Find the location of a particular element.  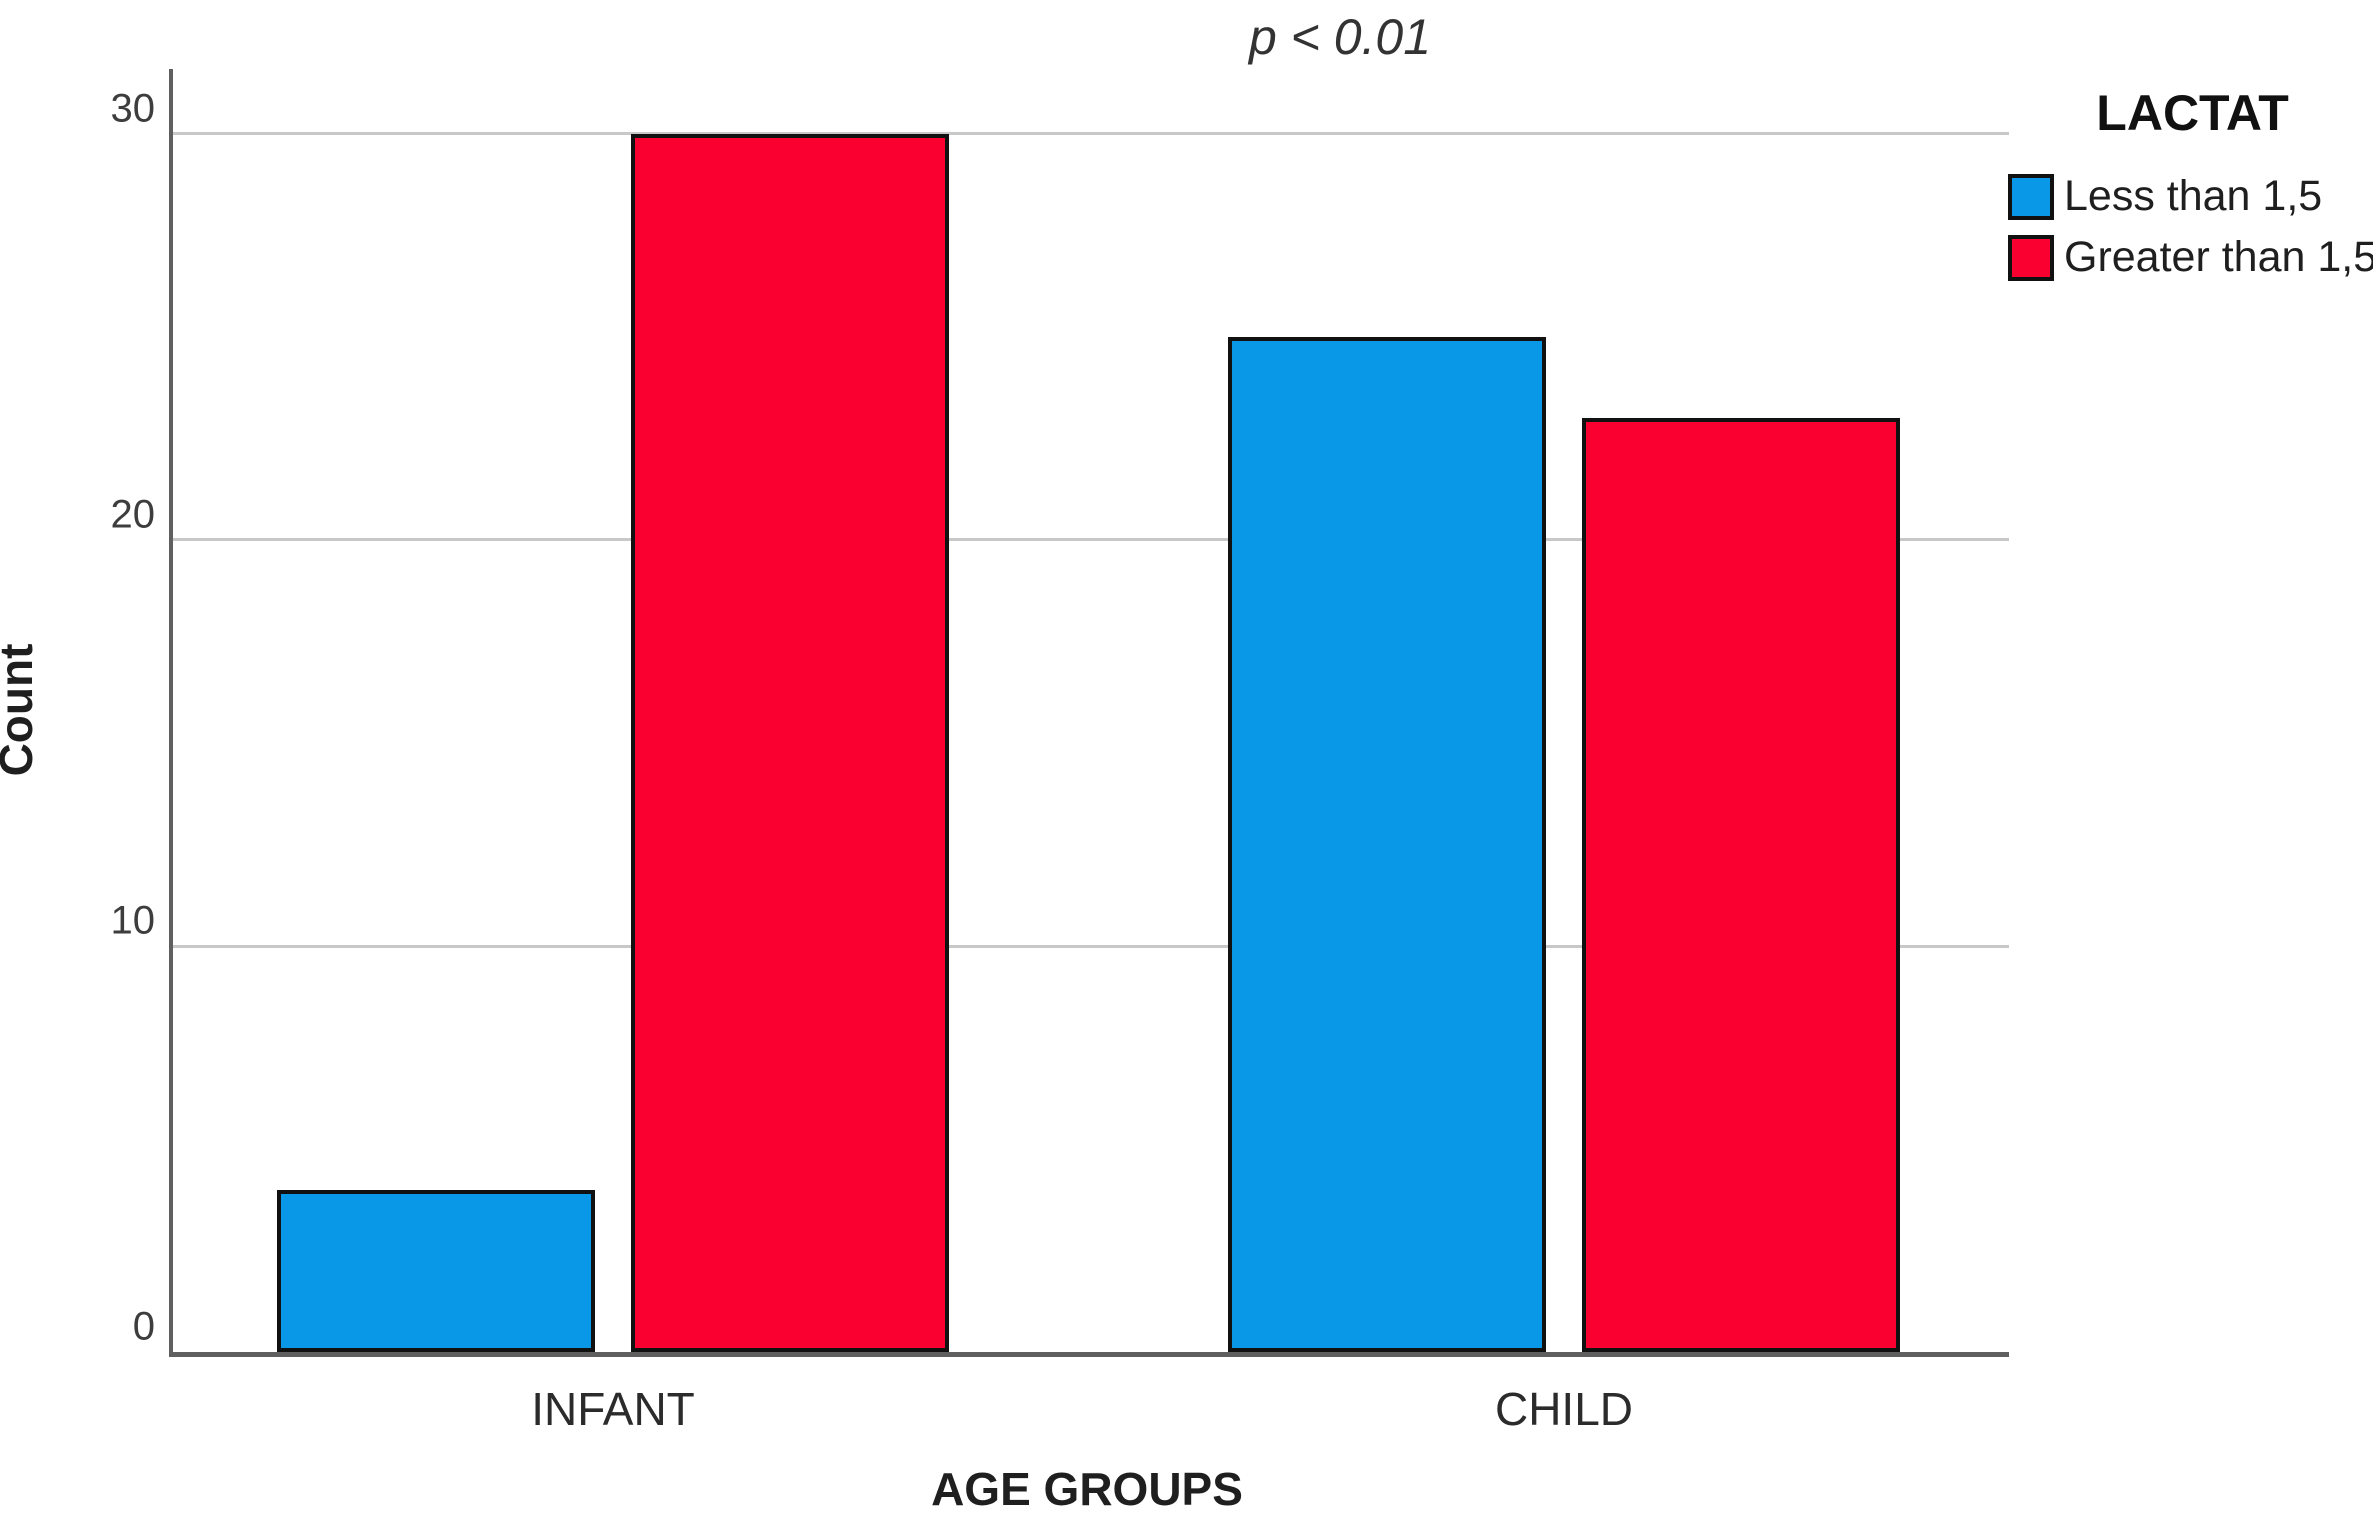

y-tick-label-20: 20 is located at coordinates (133, 514).